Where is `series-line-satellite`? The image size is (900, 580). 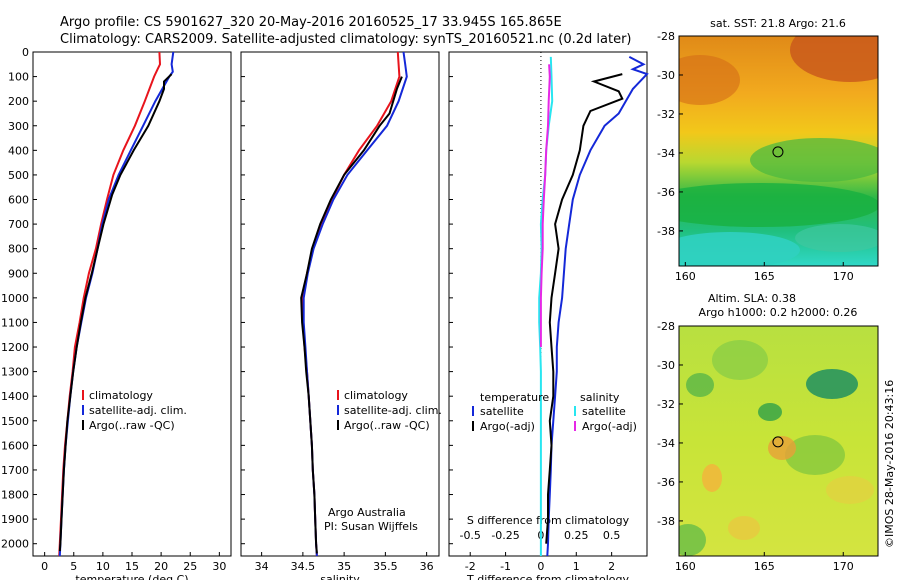 series-line-satellite is located at coordinates (597, 306).